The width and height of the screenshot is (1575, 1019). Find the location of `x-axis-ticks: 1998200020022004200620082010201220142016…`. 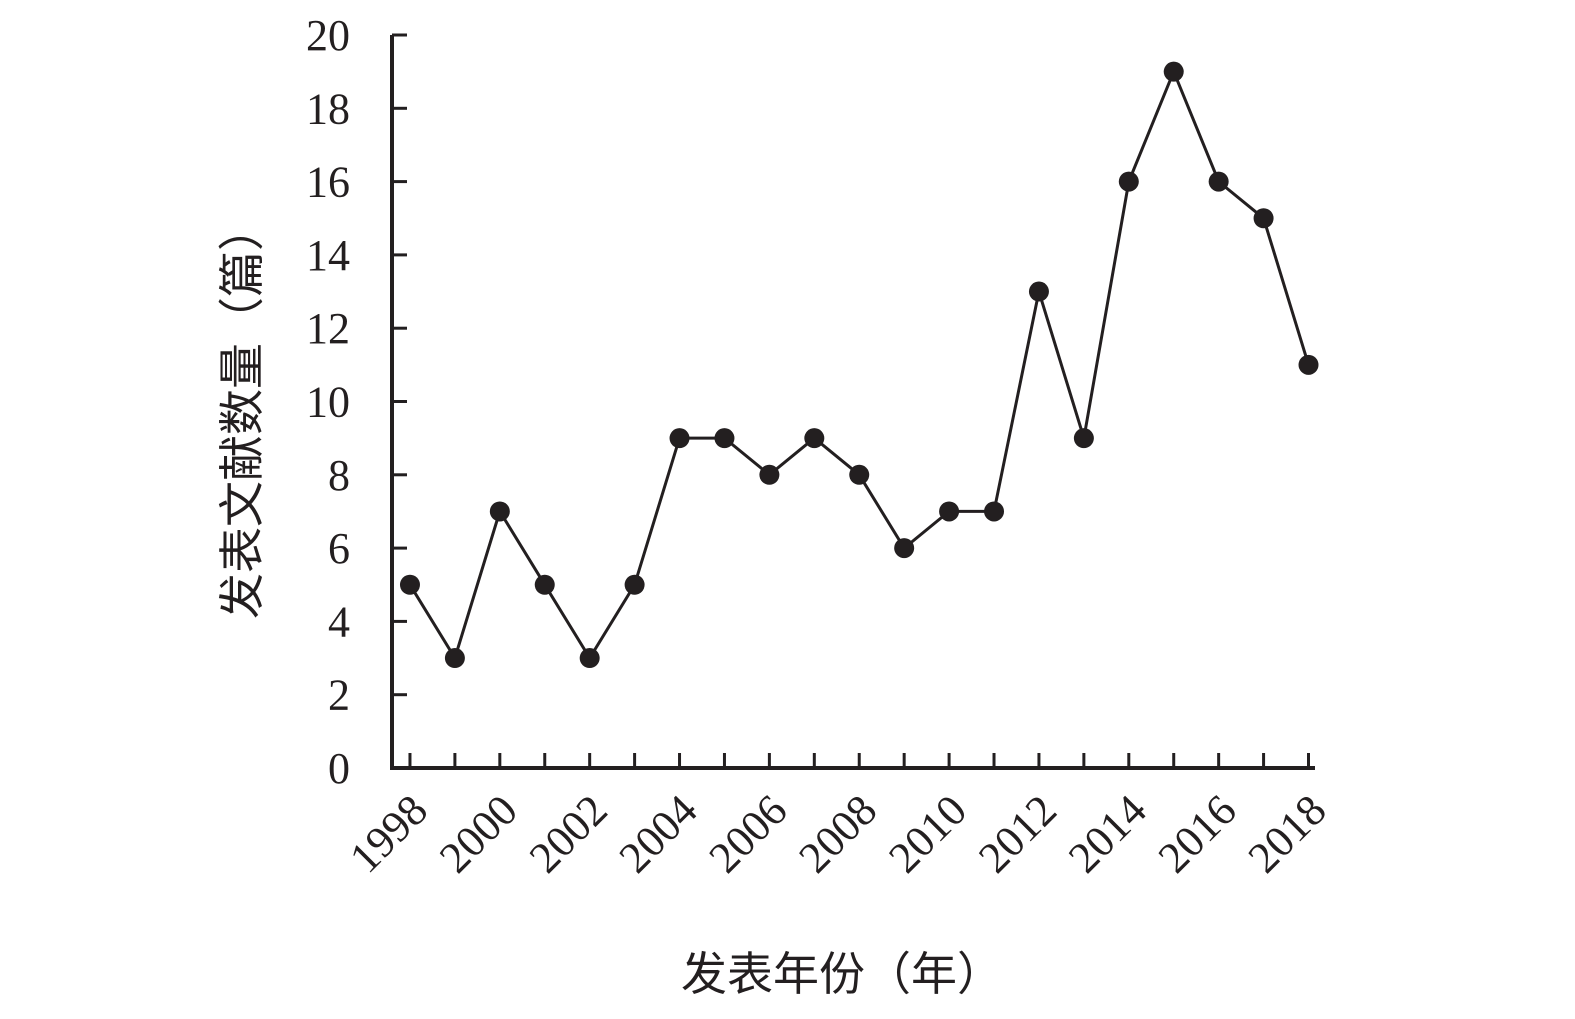

x-axis-ticks: 1998200020022004200620082010201220142016… is located at coordinates (838, 817).